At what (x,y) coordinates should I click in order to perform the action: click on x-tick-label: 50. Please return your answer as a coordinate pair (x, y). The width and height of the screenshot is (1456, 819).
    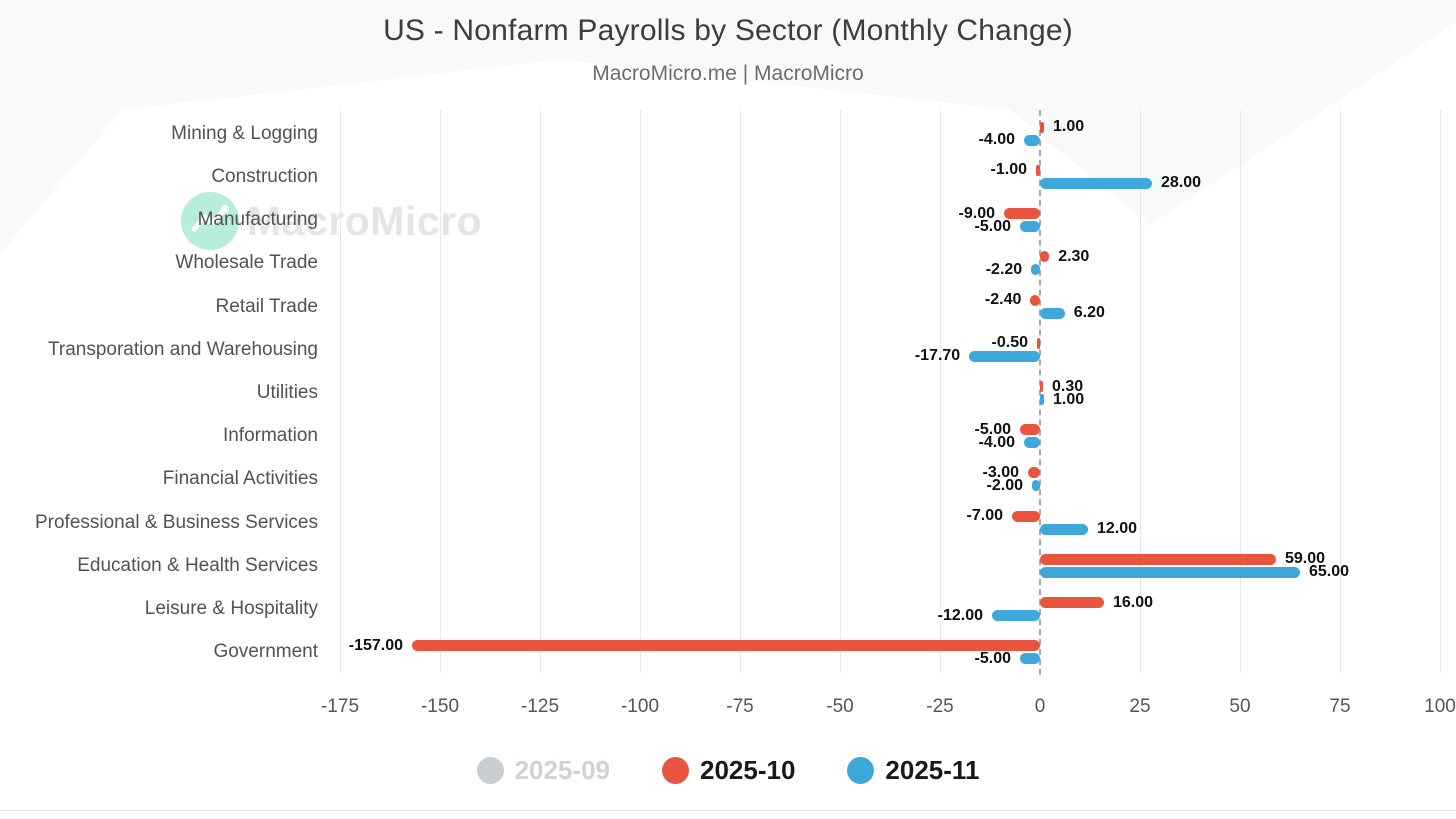
    Looking at the image, I should click on (1240, 706).